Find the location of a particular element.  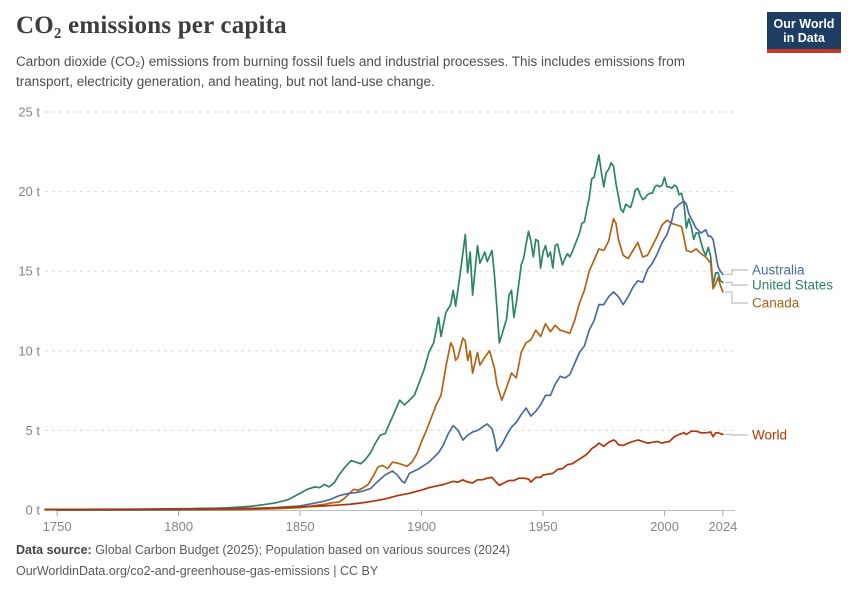

series-label-canada: Canada is located at coordinates (776, 303).